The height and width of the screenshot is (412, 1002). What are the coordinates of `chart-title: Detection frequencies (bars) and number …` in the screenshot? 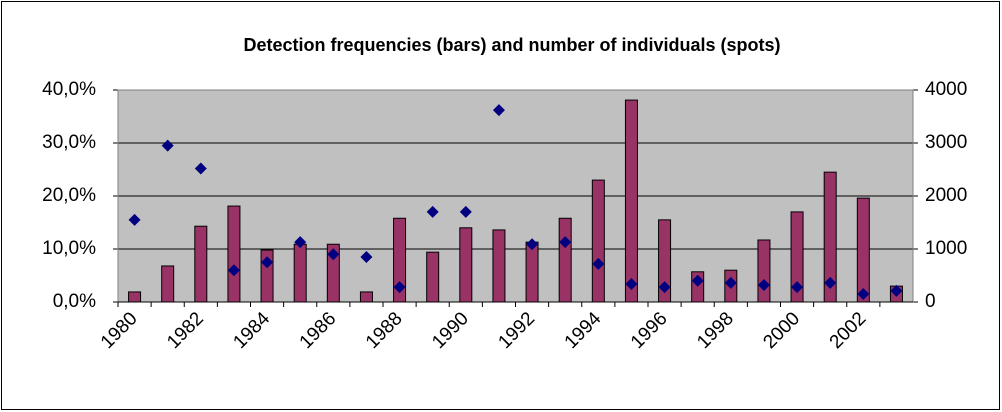 It's located at (511, 45).